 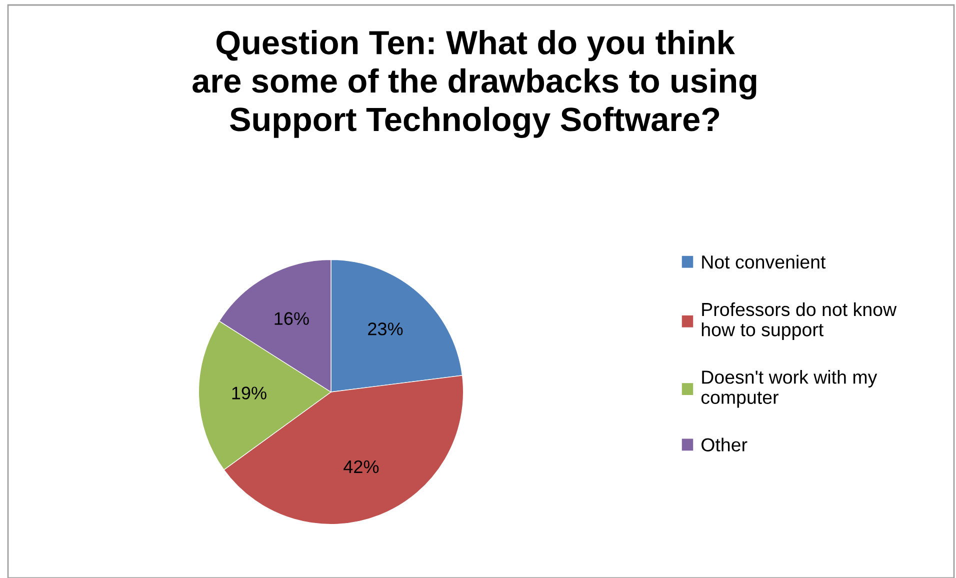 What do you see at coordinates (799, 321) in the screenshot?
I see `legend-label: Professors do not know how to support` at bounding box center [799, 321].